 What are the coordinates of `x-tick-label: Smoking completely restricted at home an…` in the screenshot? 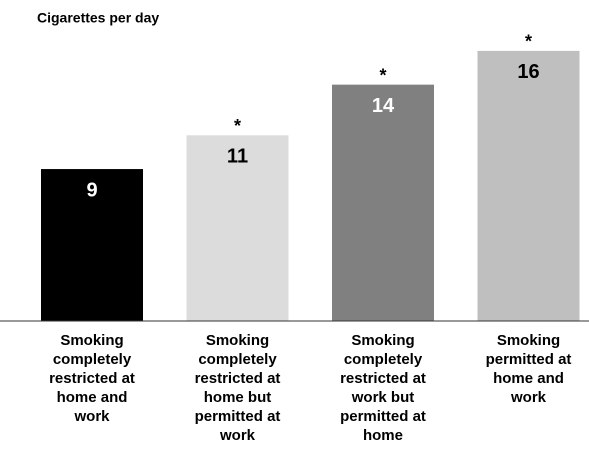 It's located at (92, 378).